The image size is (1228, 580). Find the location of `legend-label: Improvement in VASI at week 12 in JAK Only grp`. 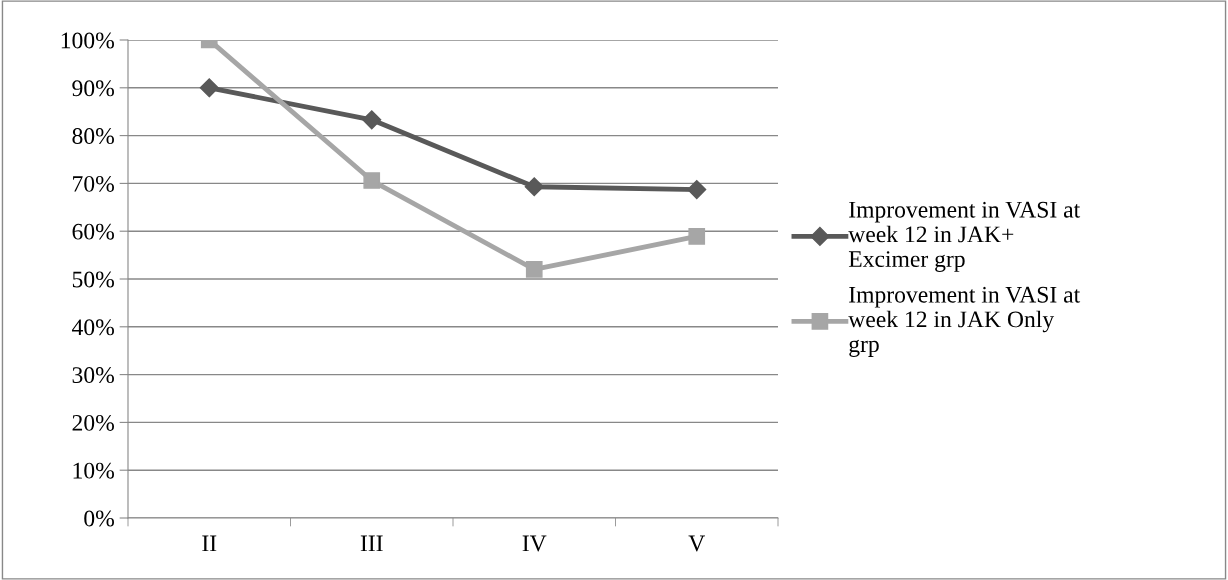

legend-label: Improvement in VASI at week 12 in JAK Only grp is located at coordinates (964, 321).